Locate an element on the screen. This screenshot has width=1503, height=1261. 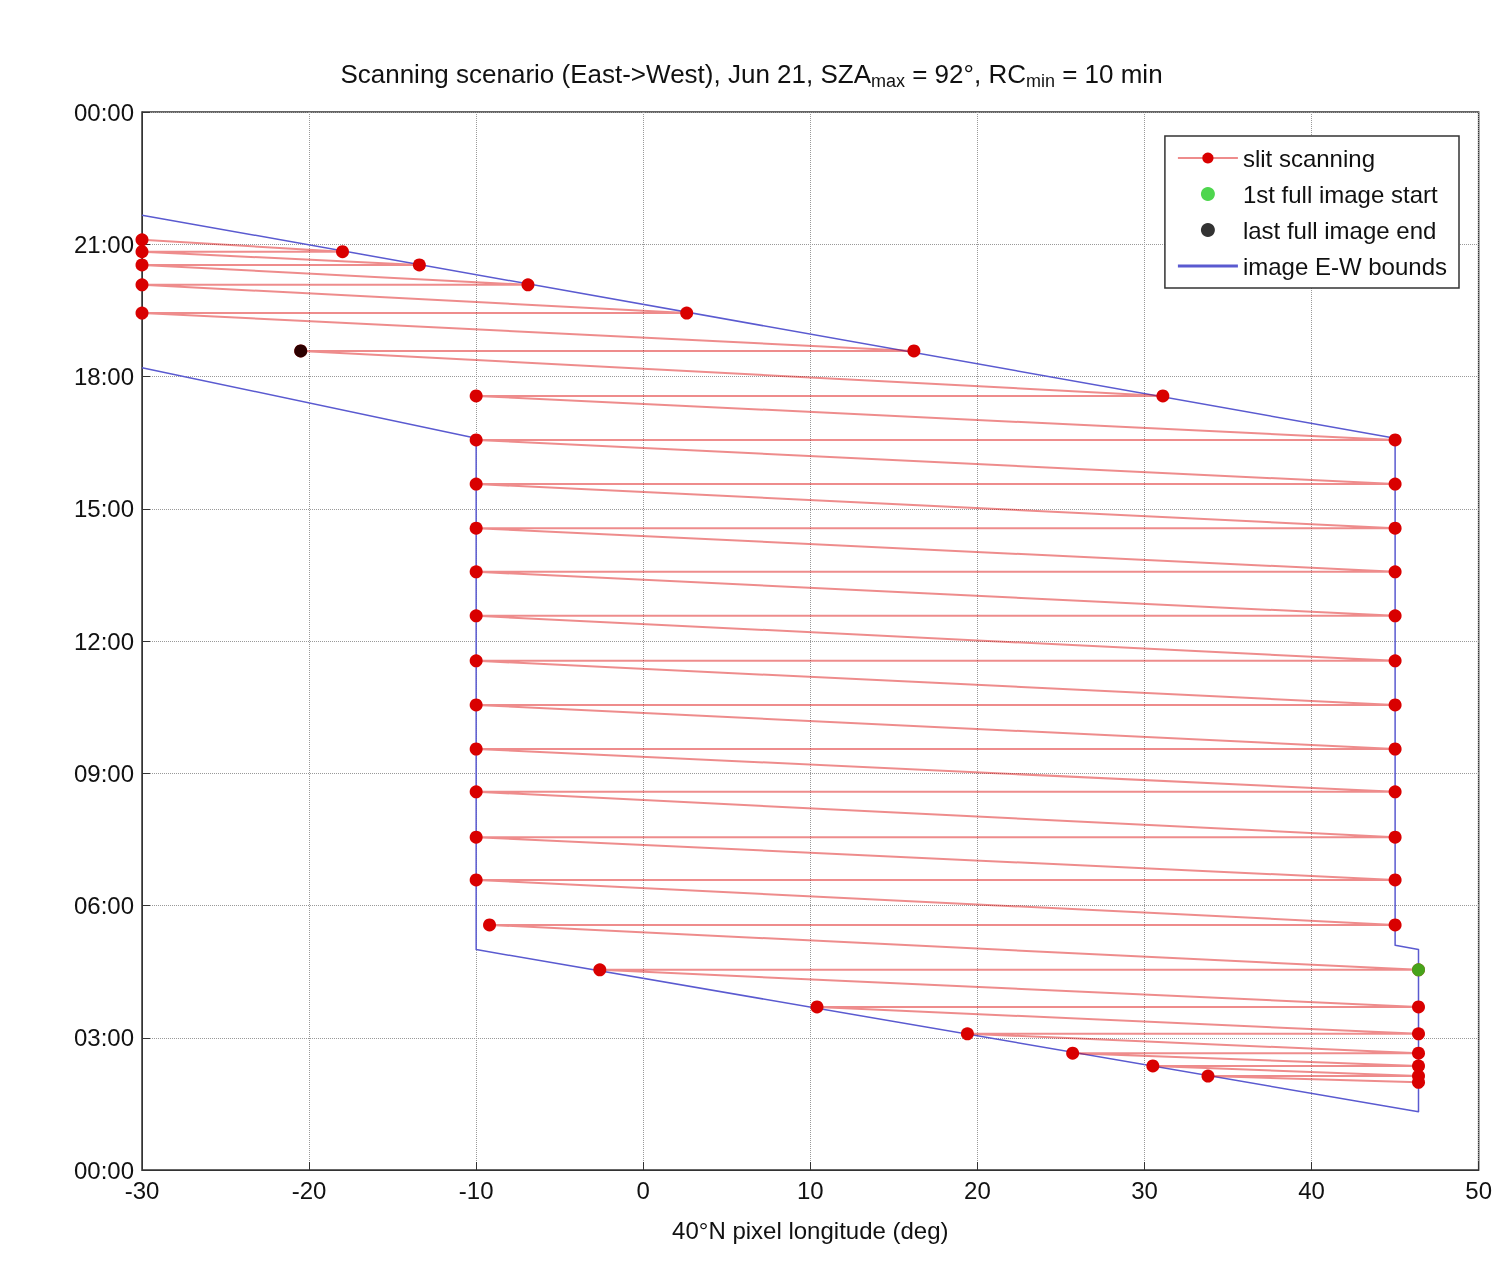
y-tick-label: 09:00 is located at coordinates (103, 773).